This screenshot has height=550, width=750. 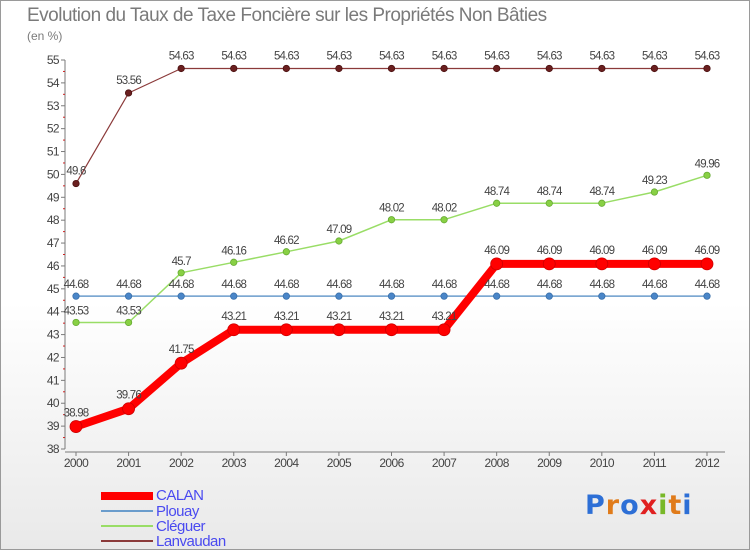 I want to click on chart-subtitle: (en %), so click(x=45, y=36).